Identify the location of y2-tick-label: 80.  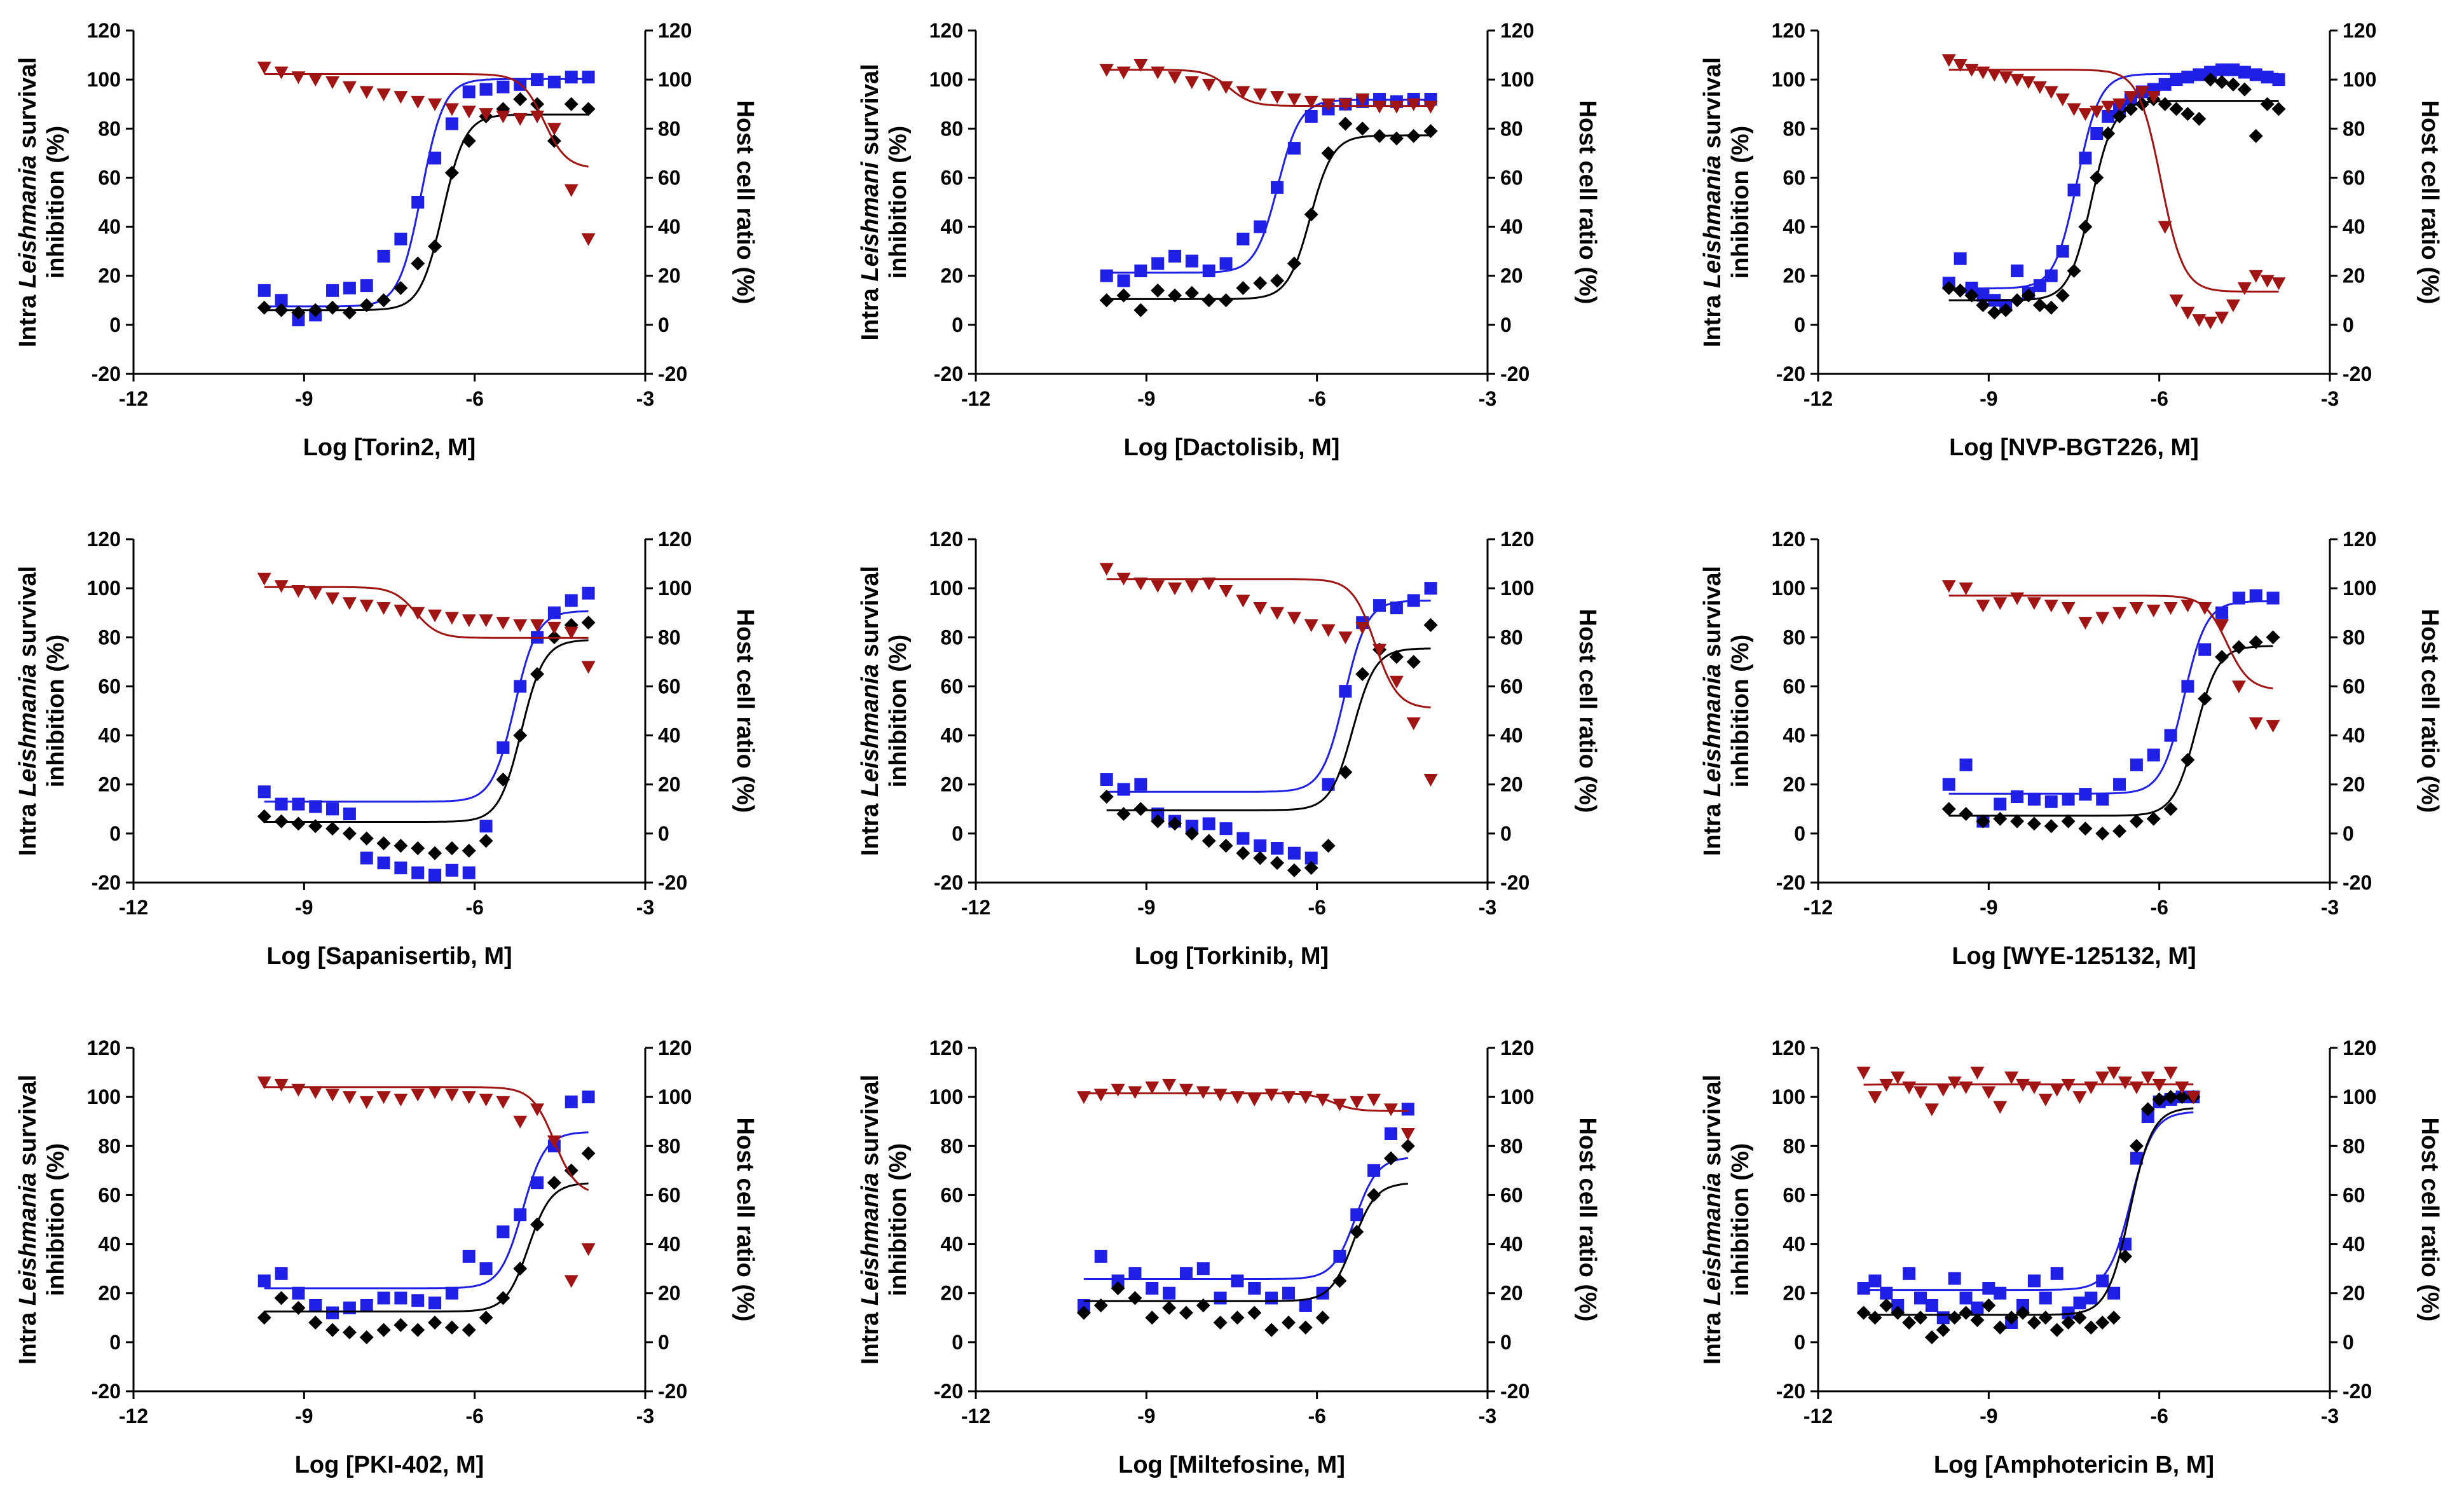
(669, 1145).